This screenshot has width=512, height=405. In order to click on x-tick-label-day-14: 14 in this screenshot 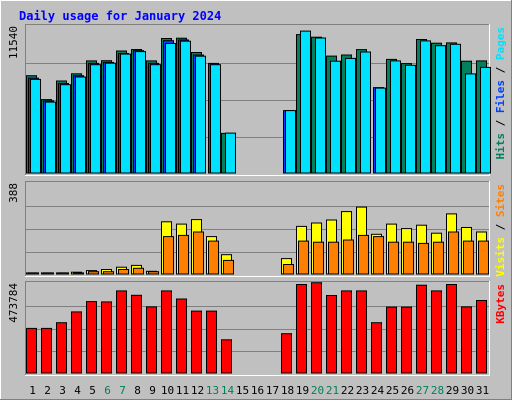, I will do `click(228, 390)`.